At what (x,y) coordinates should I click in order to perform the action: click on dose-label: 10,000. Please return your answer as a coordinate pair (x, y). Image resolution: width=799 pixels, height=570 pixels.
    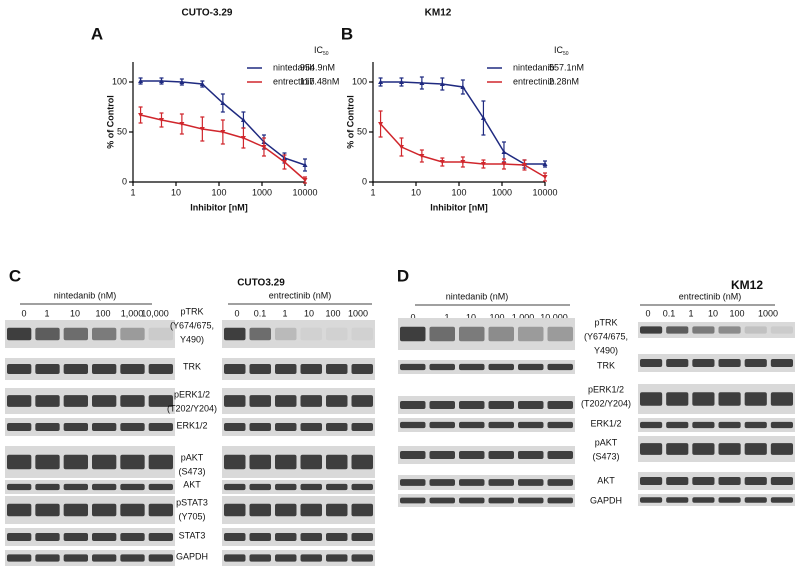
    Looking at the image, I should click on (155, 313).